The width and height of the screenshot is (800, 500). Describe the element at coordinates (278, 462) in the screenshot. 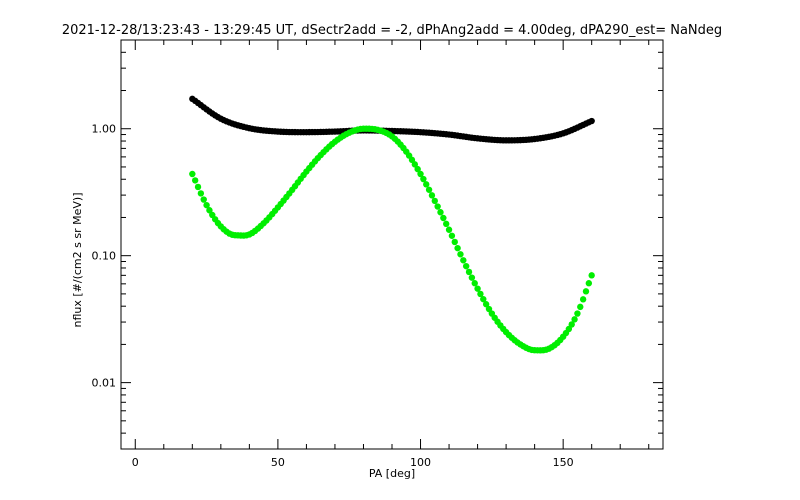

I see `x-tick-label: 50` at that location.